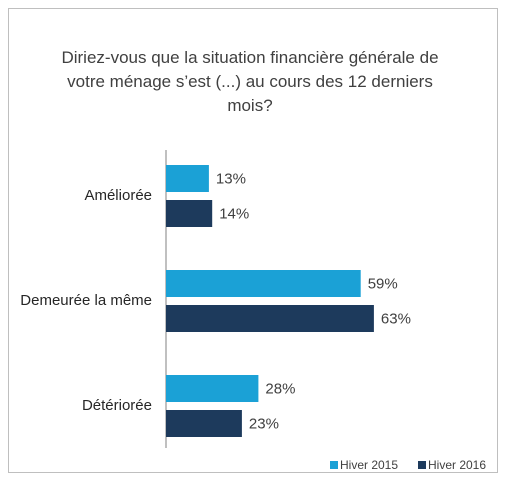 The width and height of the screenshot is (506, 481). What do you see at coordinates (457, 465) in the screenshot?
I see `legend-label: Hiver 2016` at bounding box center [457, 465].